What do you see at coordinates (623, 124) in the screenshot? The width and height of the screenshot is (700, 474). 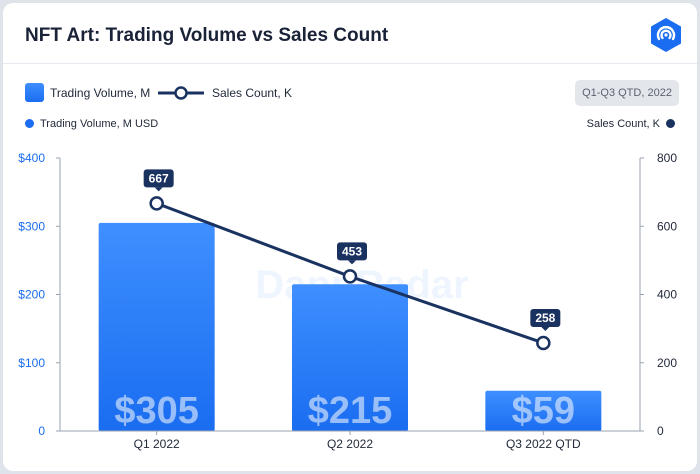 I see `right-axis-title-text: Sales Count, K` at bounding box center [623, 124].